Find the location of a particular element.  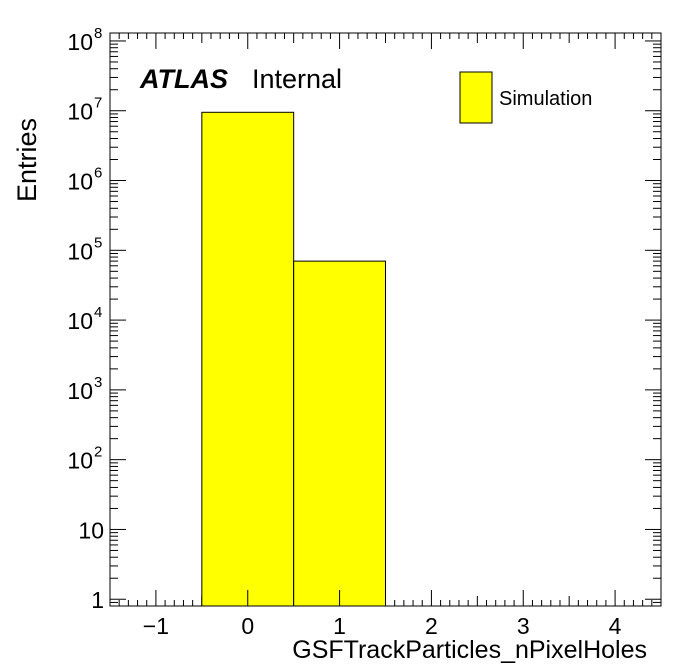

y-tick-label: 10 5 is located at coordinates (84, 249).